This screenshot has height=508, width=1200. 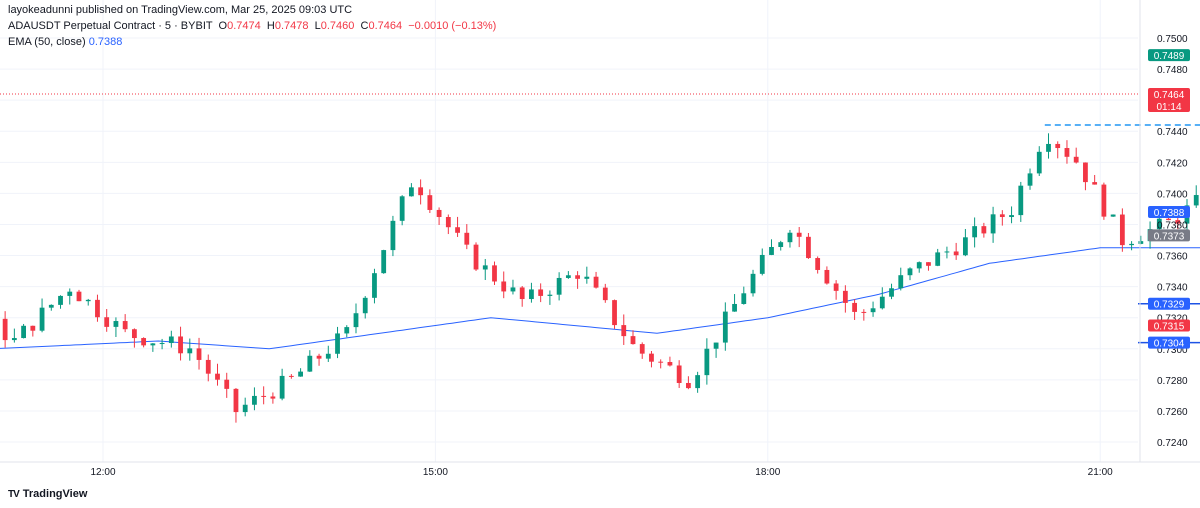 I want to click on price-badge-label: 0.7304, so click(x=1169, y=344).